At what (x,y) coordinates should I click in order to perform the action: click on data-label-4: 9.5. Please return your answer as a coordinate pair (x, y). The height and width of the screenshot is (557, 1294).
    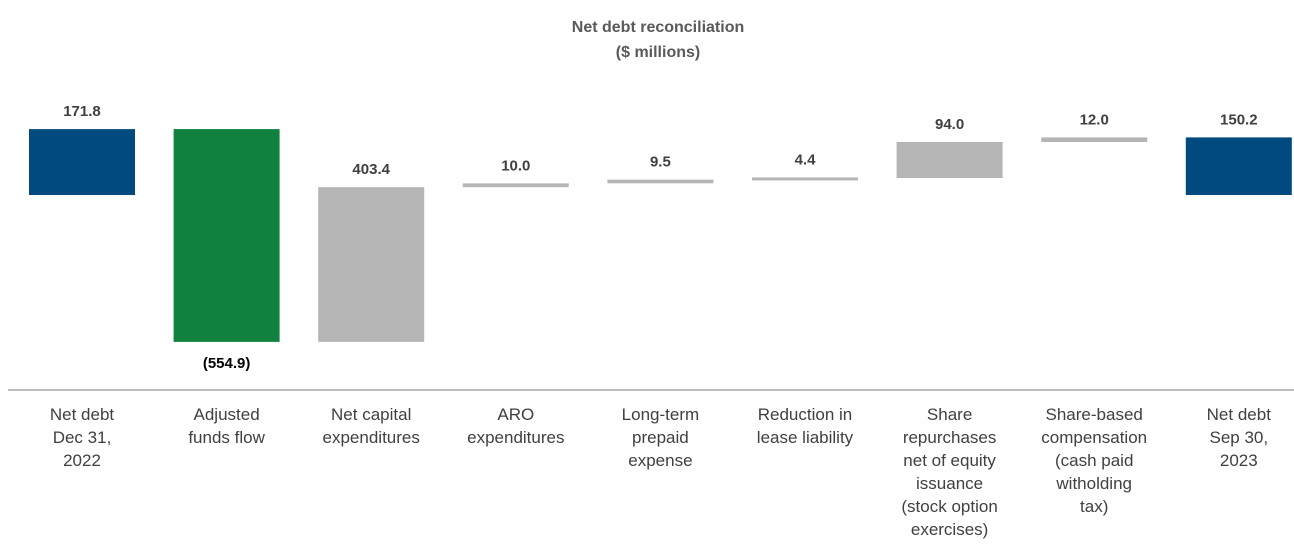
    Looking at the image, I should click on (660, 162).